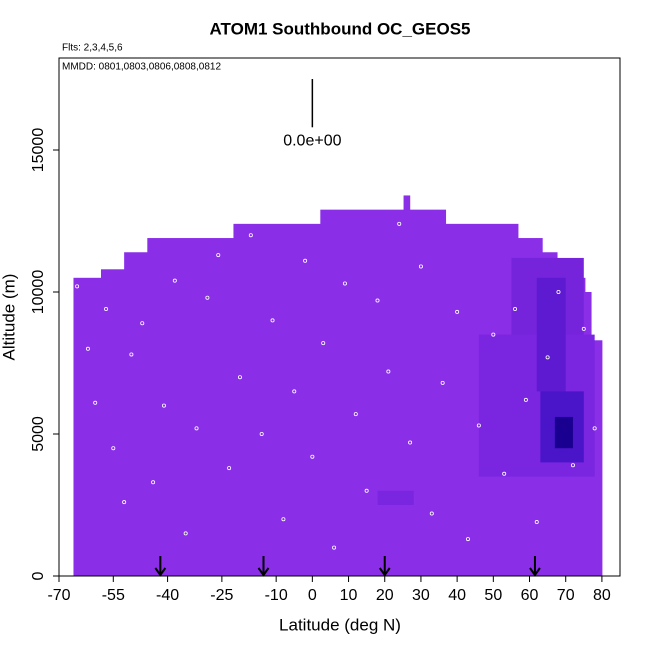 This screenshot has width=650, height=655. I want to click on x-tick-label: 50, so click(493, 595).